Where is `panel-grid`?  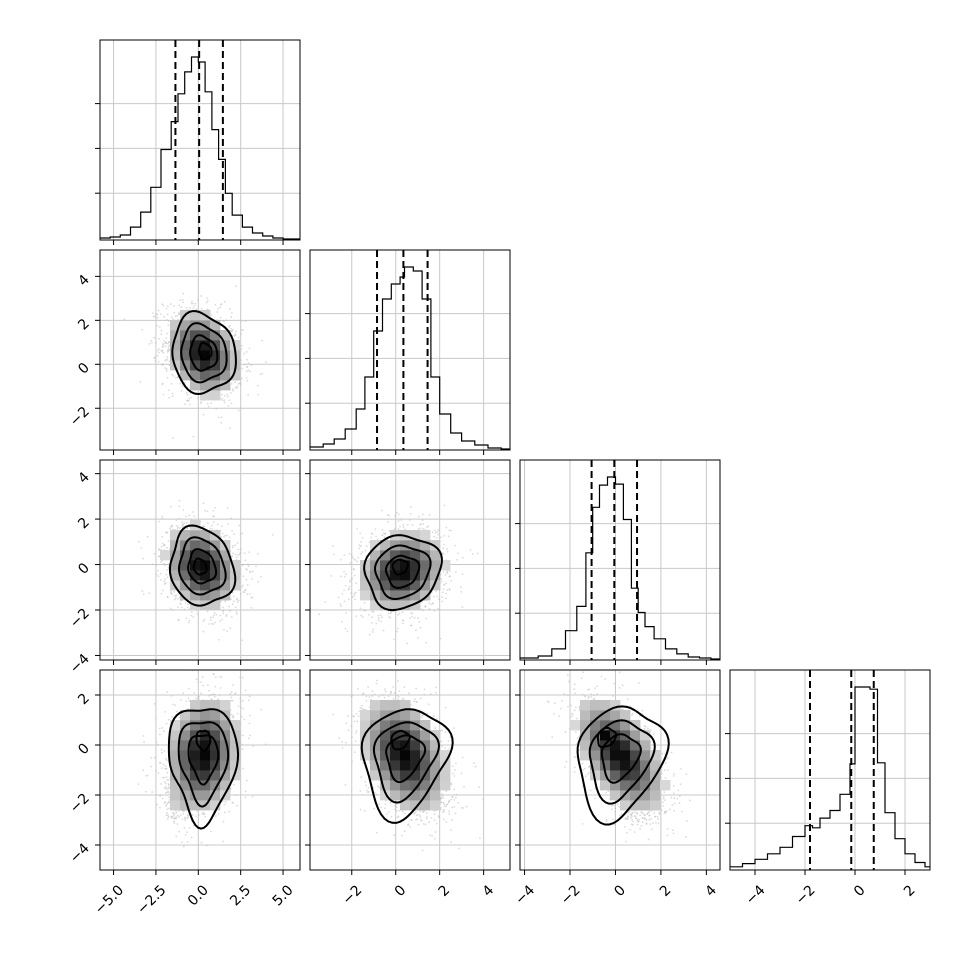 panel-grid is located at coordinates (200, 350).